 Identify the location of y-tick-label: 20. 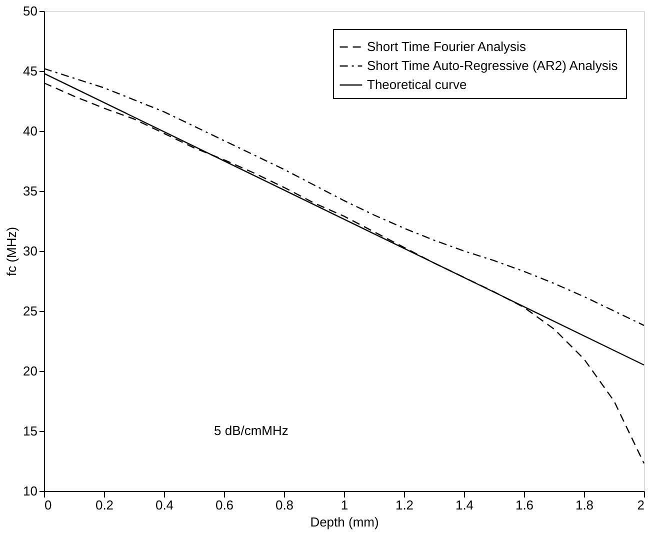
(30, 371).